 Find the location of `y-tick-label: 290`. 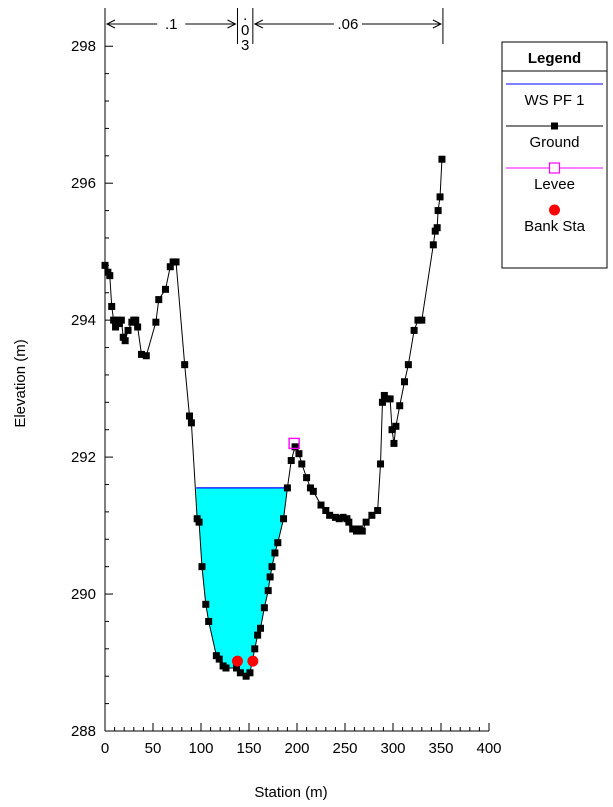

y-tick-label: 290 is located at coordinates (83, 594).